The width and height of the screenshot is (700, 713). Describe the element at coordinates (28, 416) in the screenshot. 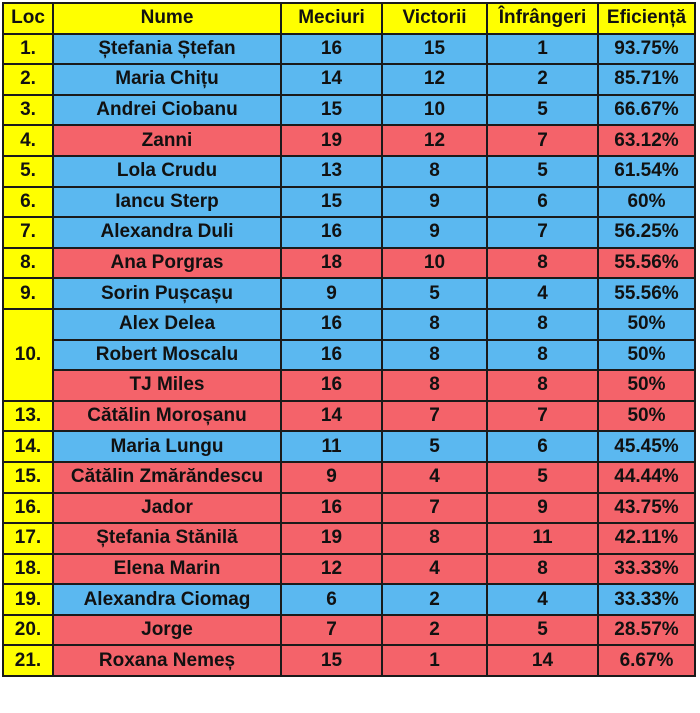

I see `rank-cell: 13.` at that location.